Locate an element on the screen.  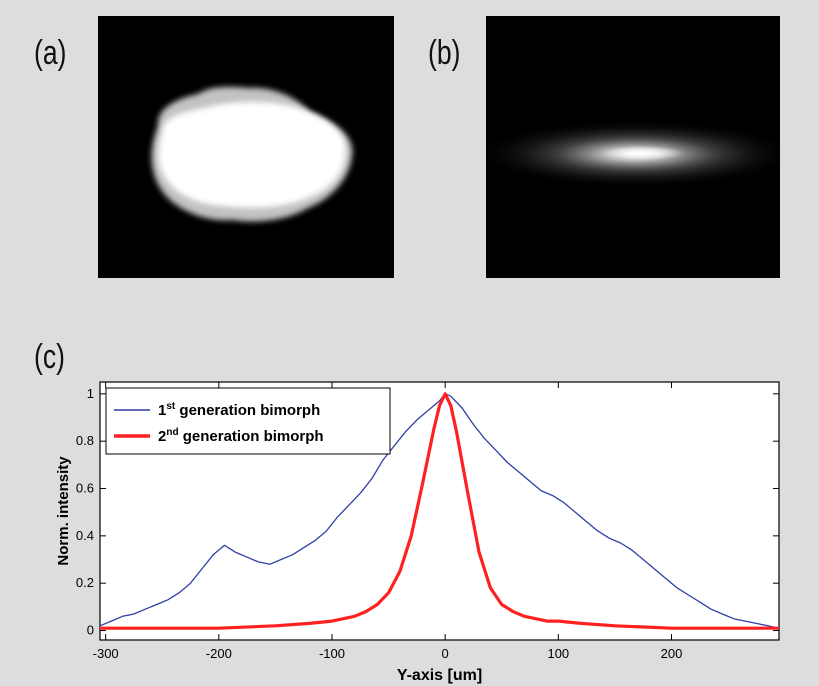
panel-b-label: (b) is located at coordinates (444, 53).